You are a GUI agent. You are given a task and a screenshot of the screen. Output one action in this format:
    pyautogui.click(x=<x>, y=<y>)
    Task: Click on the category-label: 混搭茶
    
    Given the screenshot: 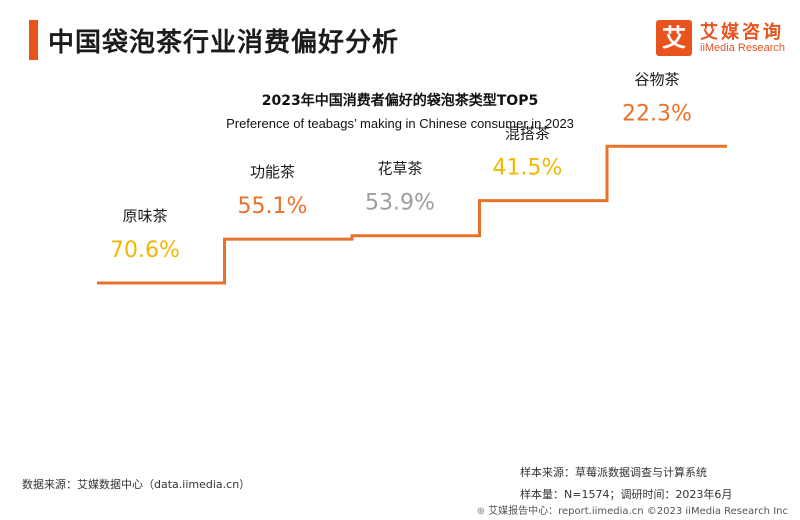 What is the action you would take?
    pyautogui.click(x=527, y=134)
    